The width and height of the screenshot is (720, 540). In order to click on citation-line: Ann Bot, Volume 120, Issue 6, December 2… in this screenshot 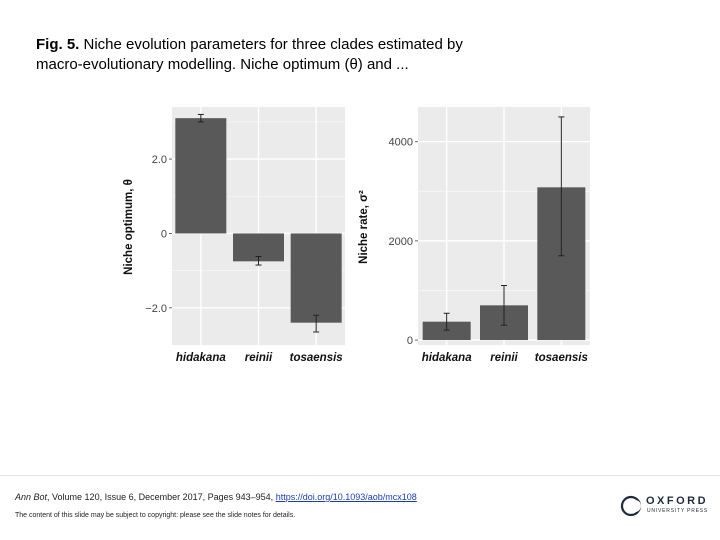, I will do `click(216, 497)`.